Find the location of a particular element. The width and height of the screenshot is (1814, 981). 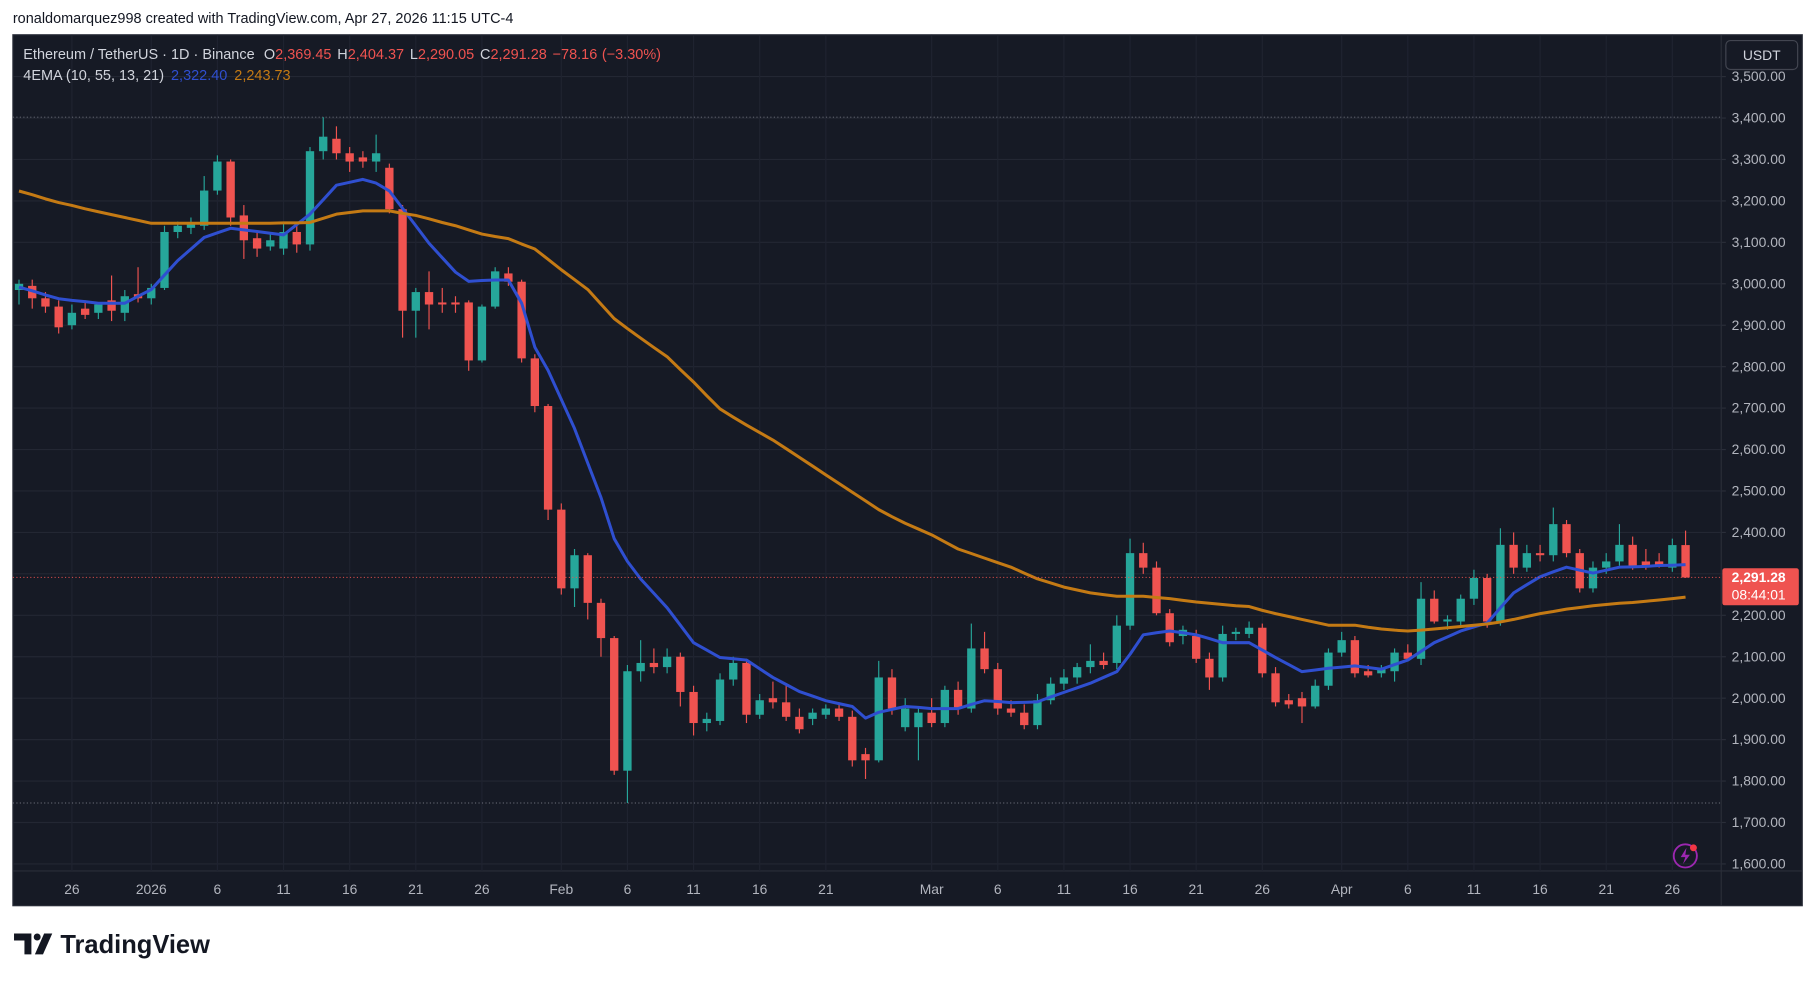

last-price-box is located at coordinates (1760, 587).